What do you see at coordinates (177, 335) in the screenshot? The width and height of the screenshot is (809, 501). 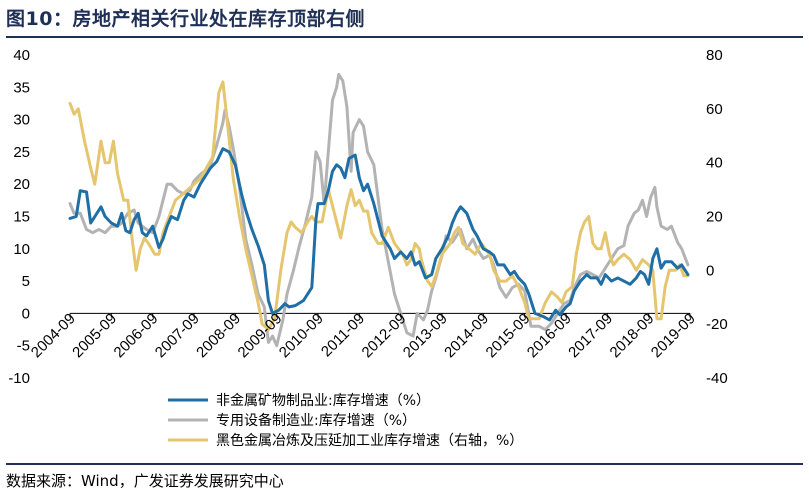 I see `x-tick-label: 2007-09` at bounding box center [177, 335].